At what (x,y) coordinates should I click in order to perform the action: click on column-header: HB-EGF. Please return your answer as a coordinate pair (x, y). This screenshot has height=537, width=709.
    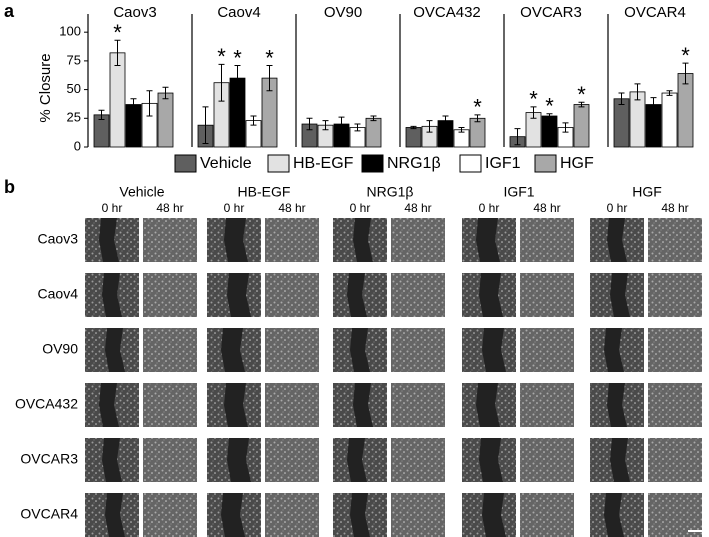
    Looking at the image, I should click on (264, 192).